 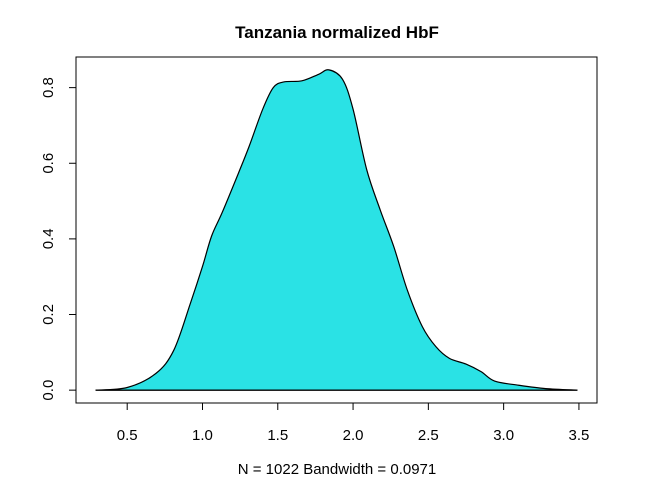 What do you see at coordinates (353, 423) in the screenshot?
I see `x-axis: 0.5 1.0 1.5 2.0 2.5 3.0 3.5` at bounding box center [353, 423].